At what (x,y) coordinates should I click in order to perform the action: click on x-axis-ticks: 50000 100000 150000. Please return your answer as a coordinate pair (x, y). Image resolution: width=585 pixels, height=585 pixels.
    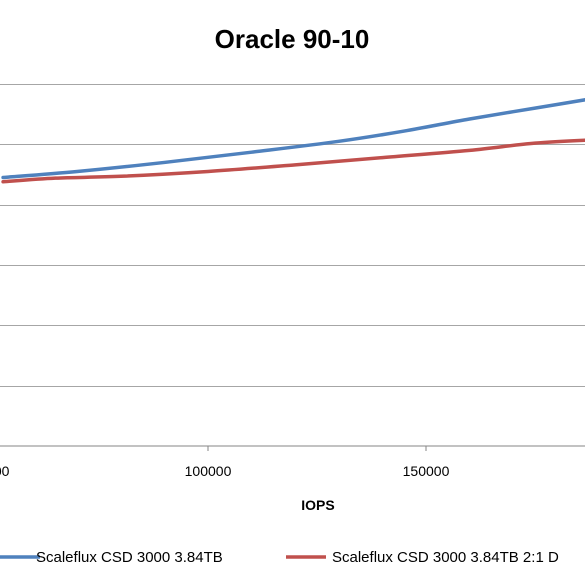
    Looking at the image, I should click on (225, 462).